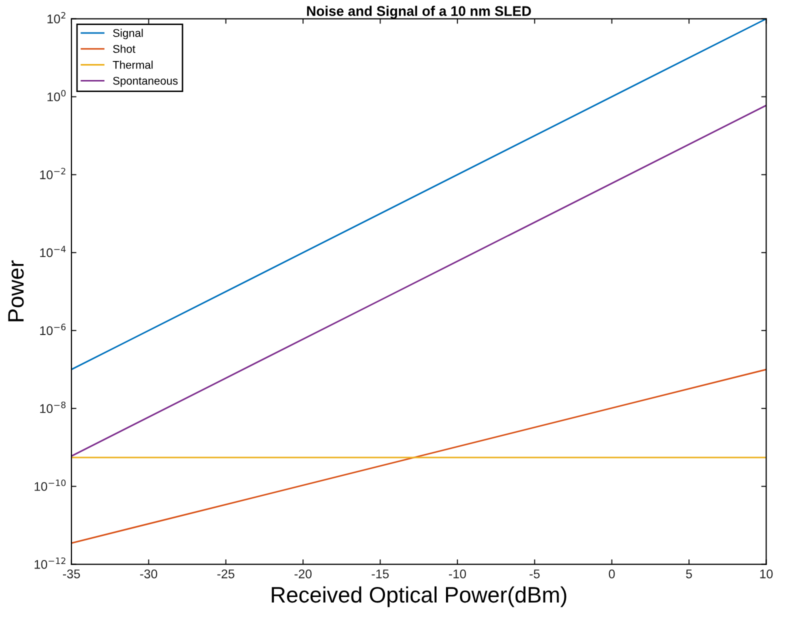  Describe the element at coordinates (50, 485) in the screenshot. I see `y-tick-label: 10$^{−10}$` at that location.